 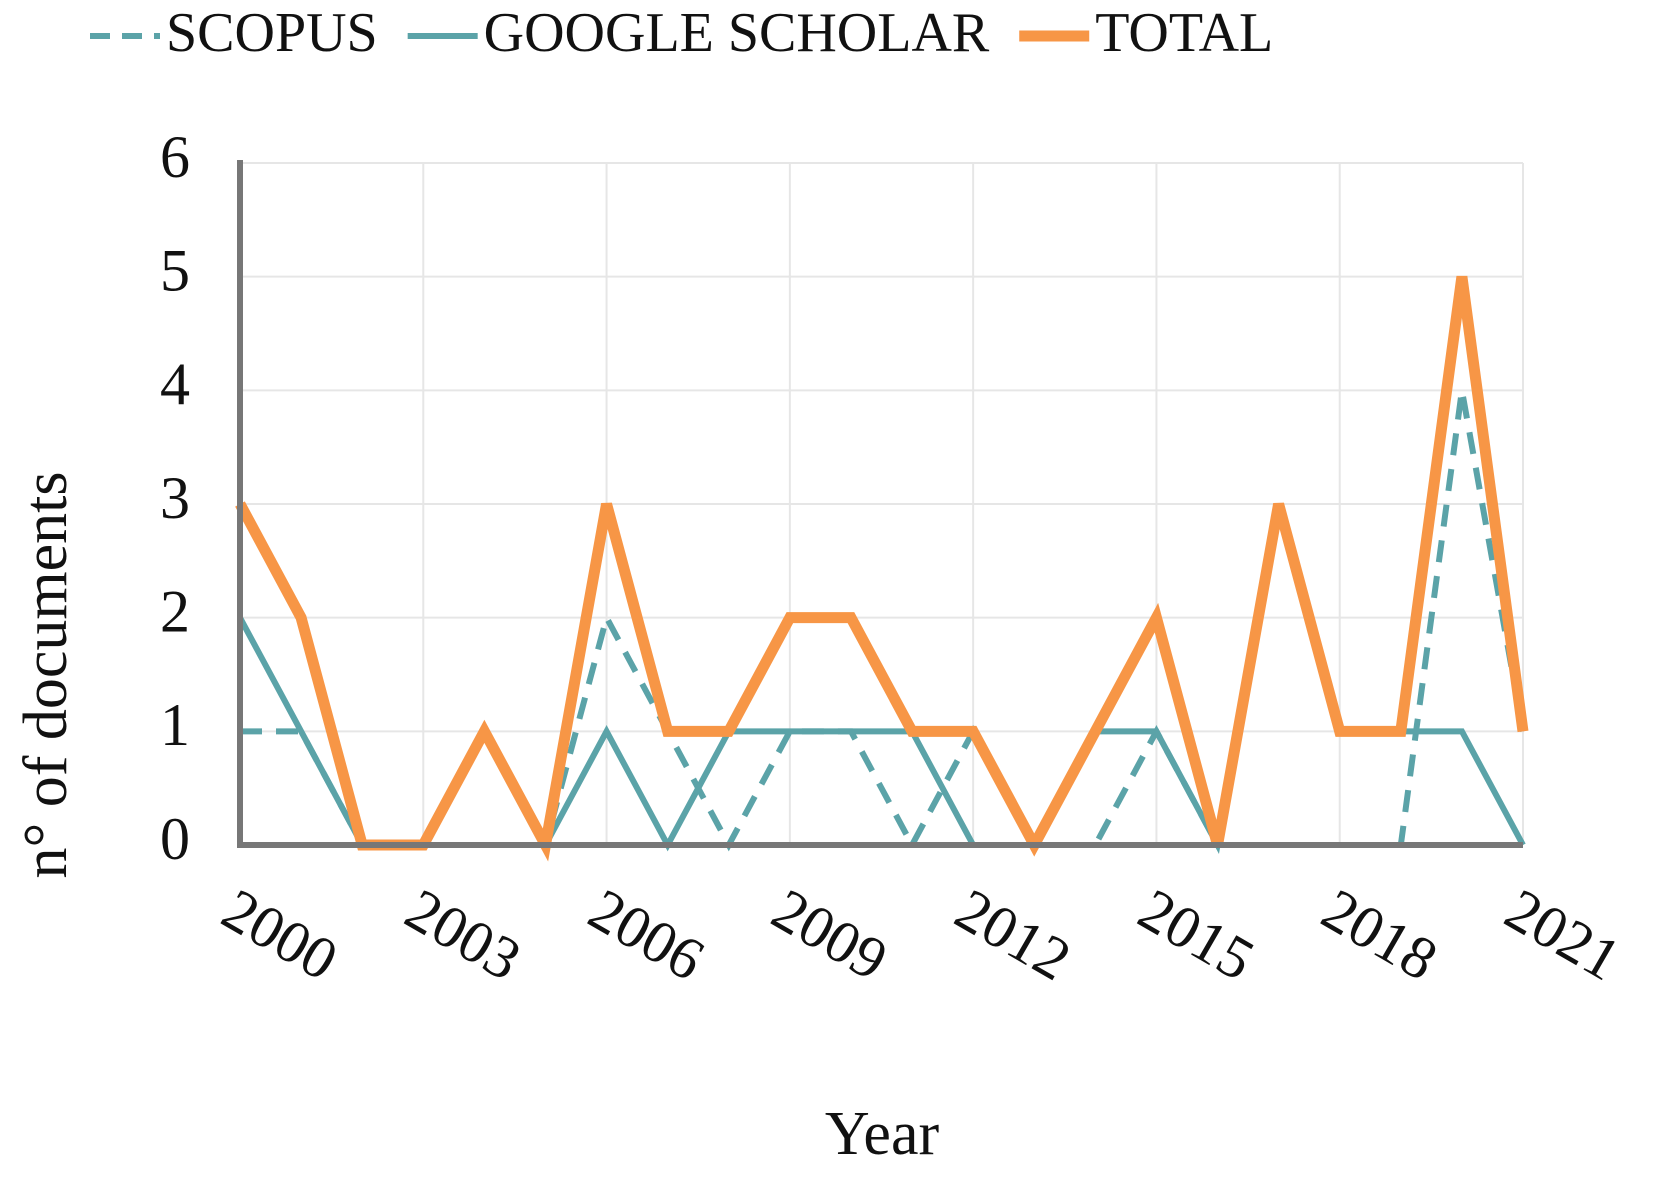 What do you see at coordinates (175, 384) in the screenshot?
I see `y-tick-label: 4` at bounding box center [175, 384].